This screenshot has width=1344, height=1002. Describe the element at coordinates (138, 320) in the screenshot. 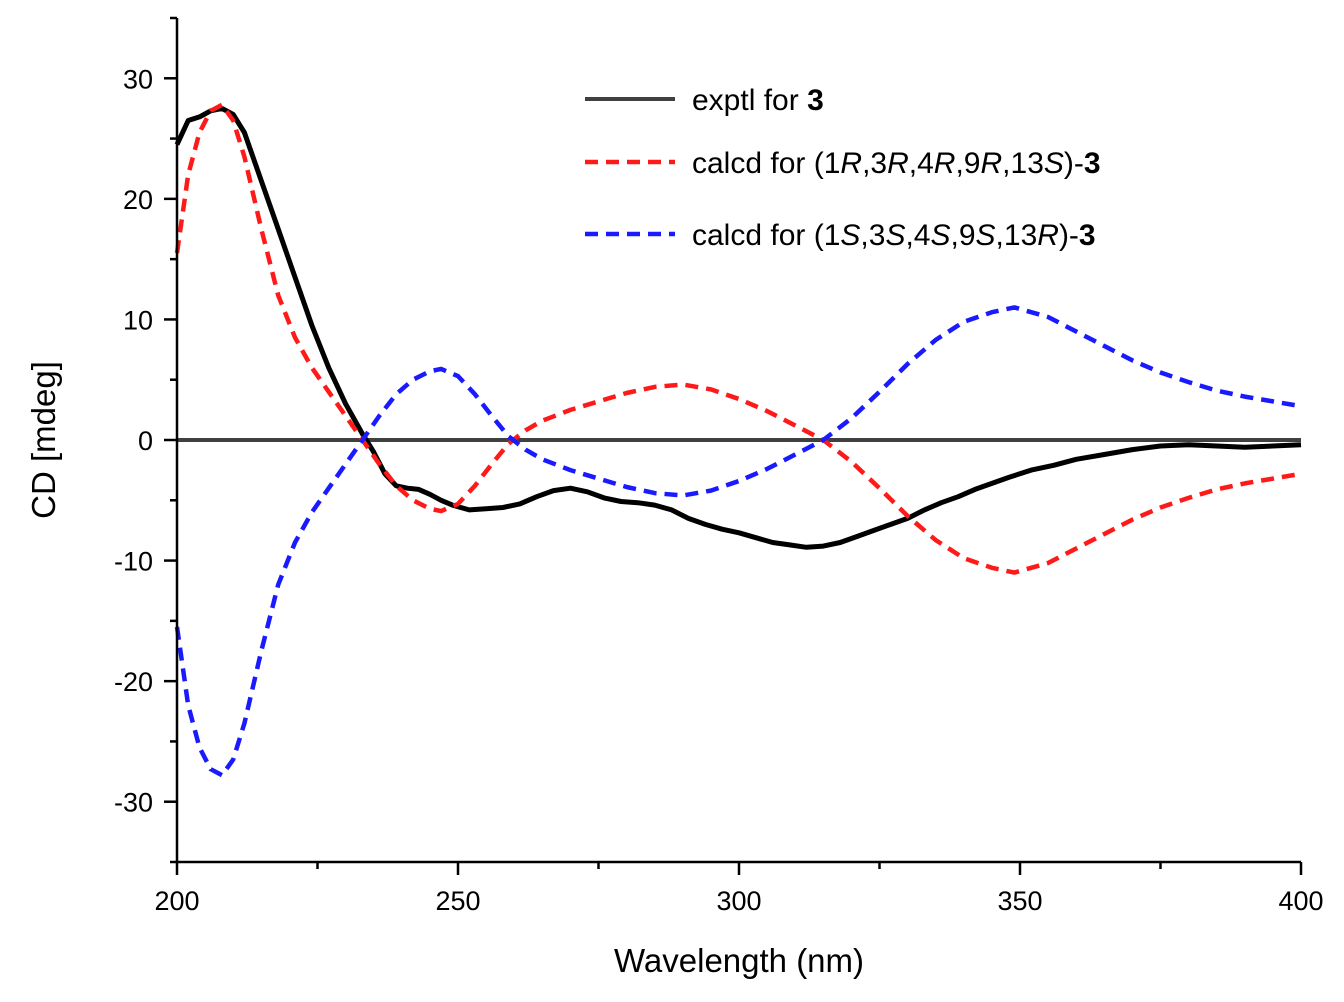

I see `y-tick-label: 10` at that location.